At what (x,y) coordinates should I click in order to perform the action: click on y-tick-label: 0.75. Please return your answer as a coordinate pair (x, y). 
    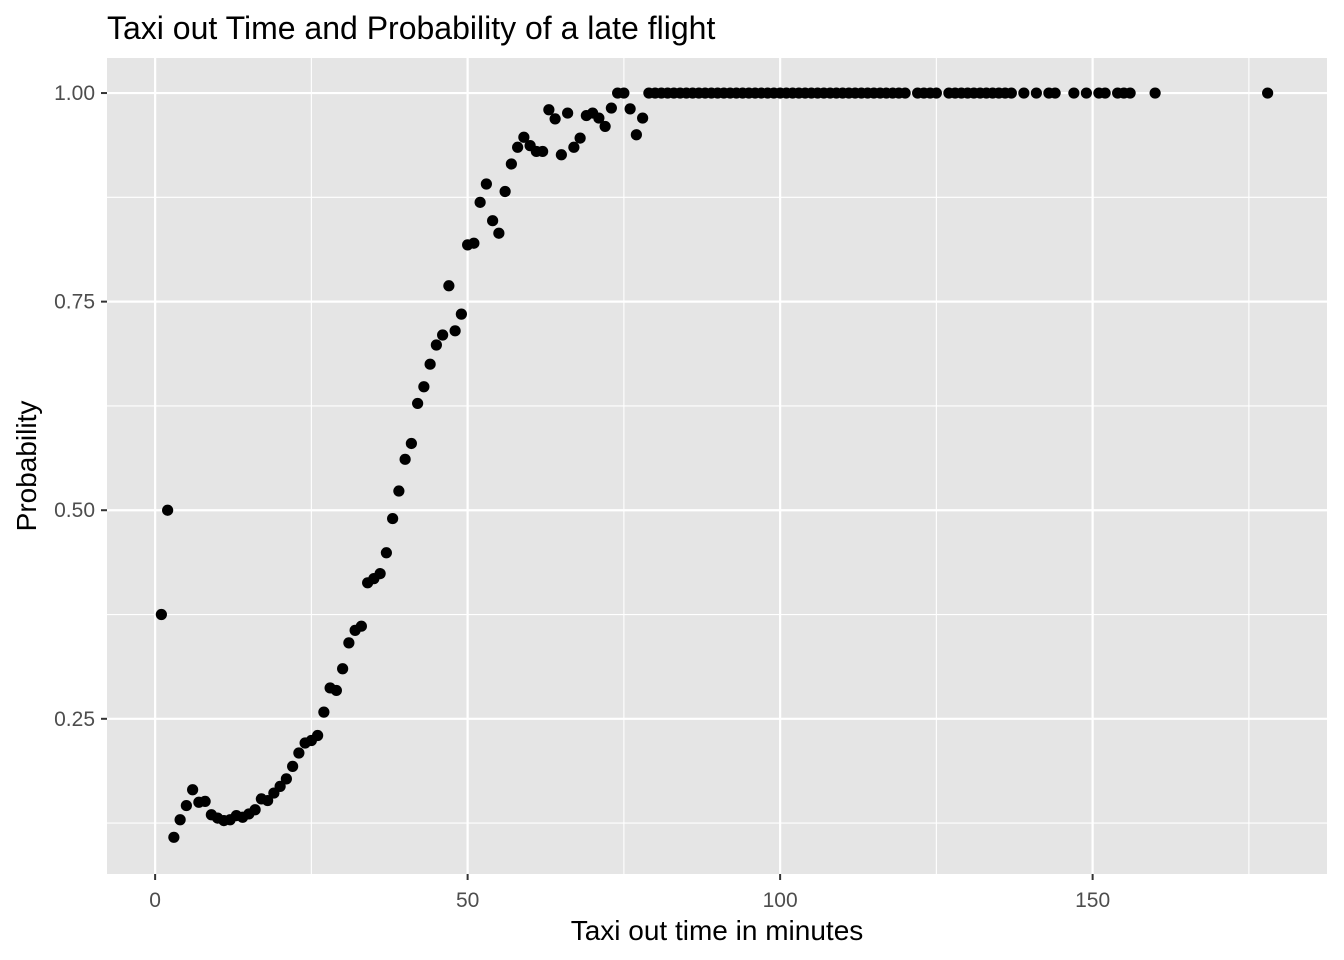
    Looking at the image, I should click on (74, 302).